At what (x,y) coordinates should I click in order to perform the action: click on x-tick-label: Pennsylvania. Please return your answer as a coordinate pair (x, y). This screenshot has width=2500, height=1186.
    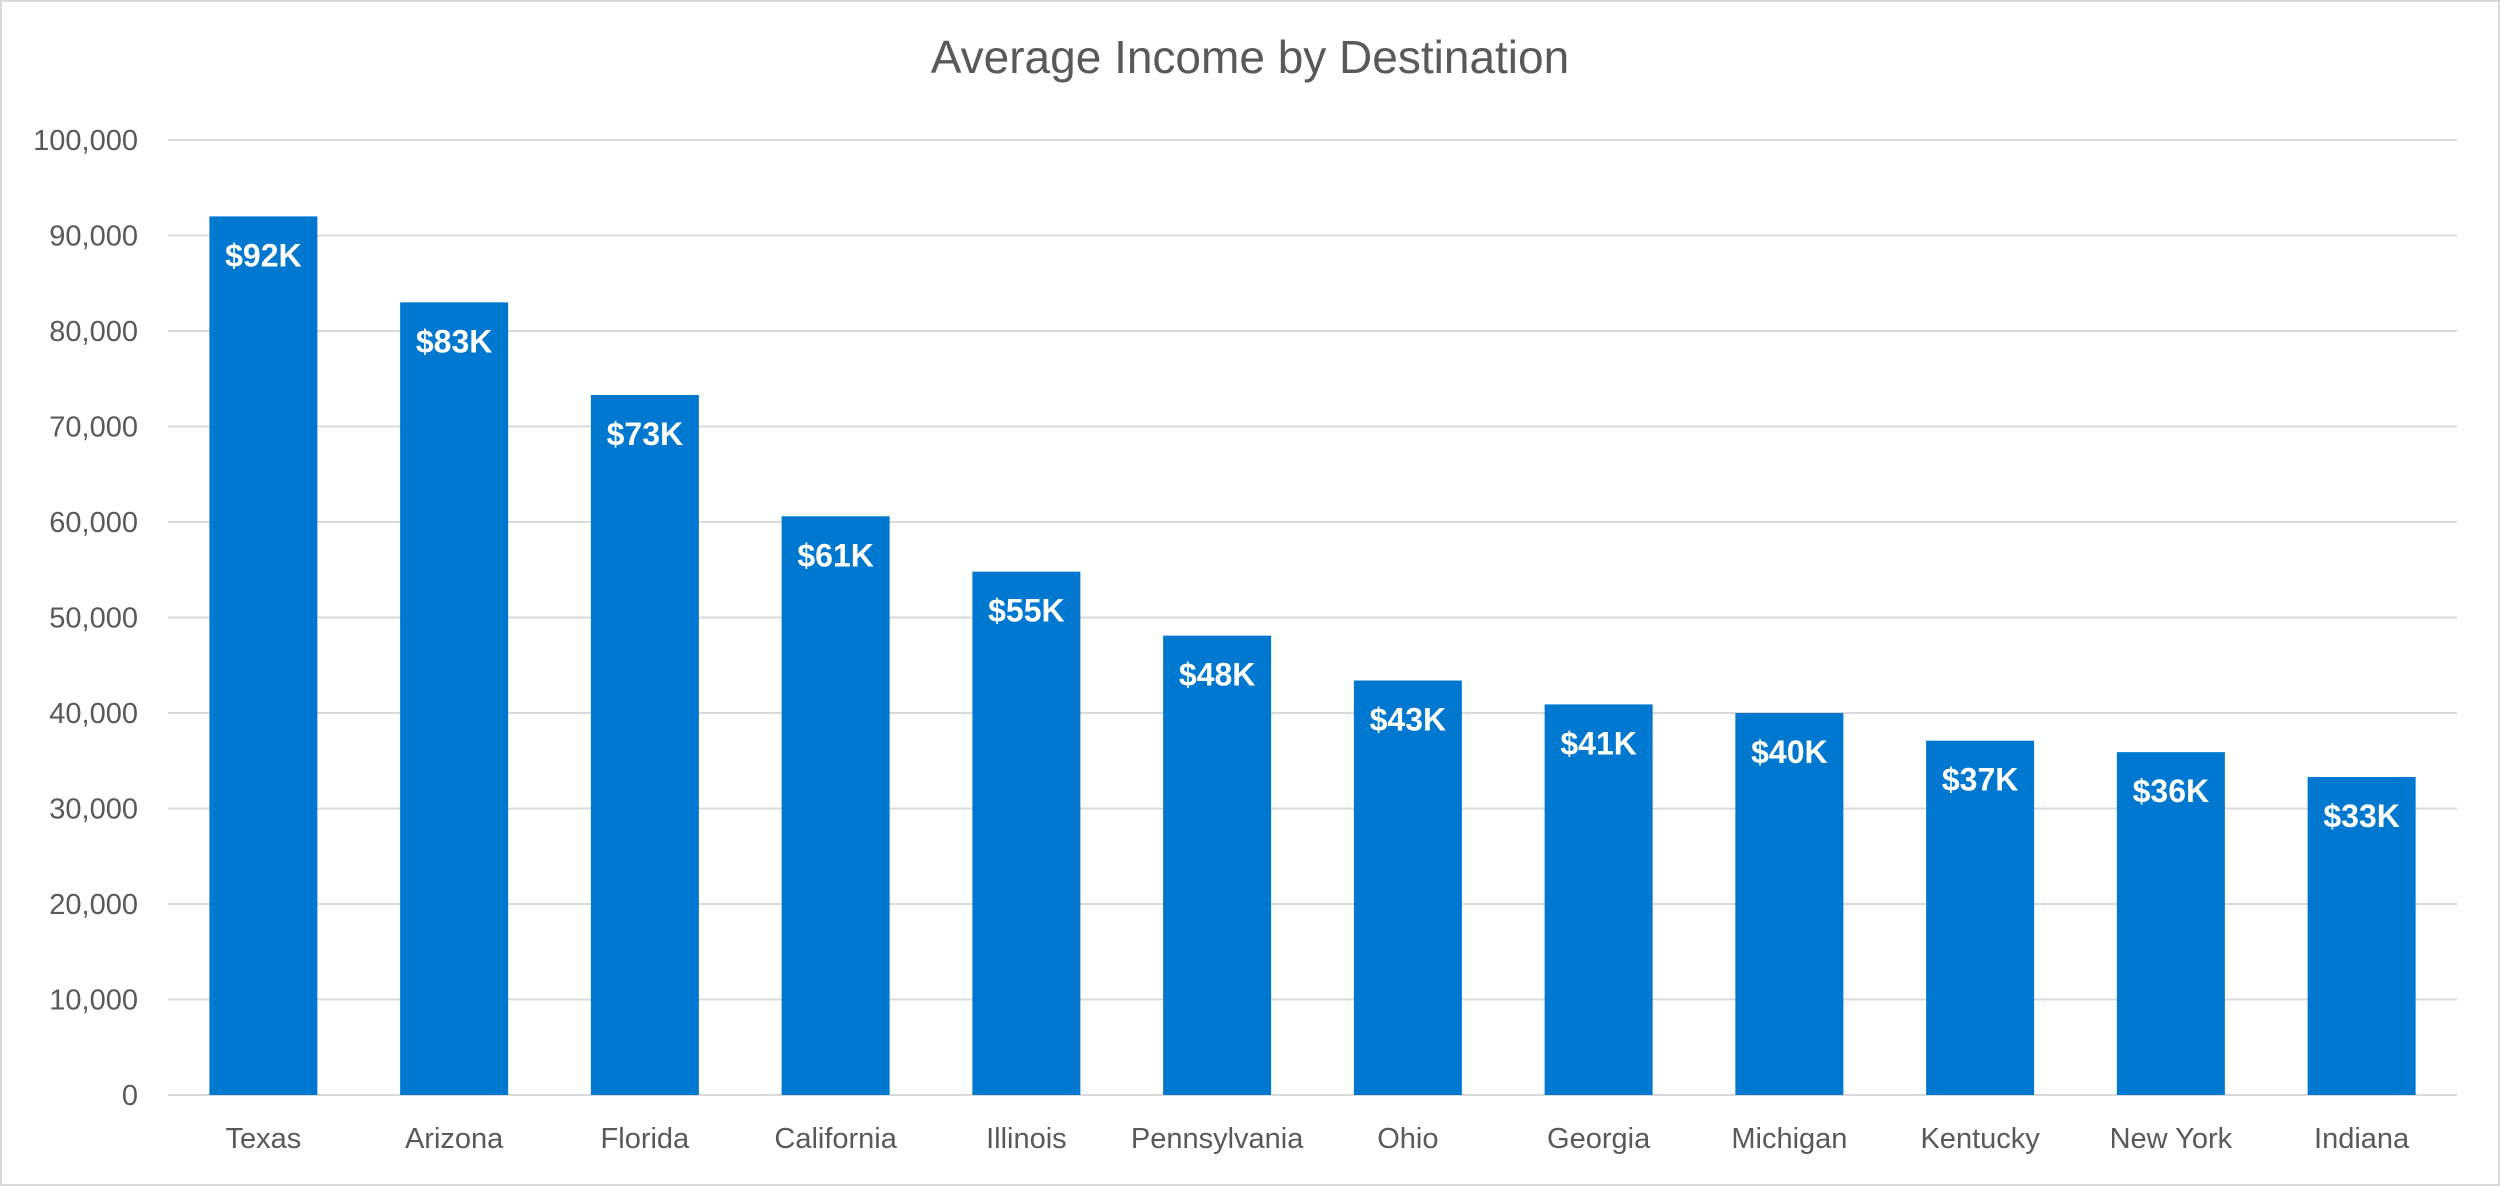
    Looking at the image, I should click on (1217, 1139).